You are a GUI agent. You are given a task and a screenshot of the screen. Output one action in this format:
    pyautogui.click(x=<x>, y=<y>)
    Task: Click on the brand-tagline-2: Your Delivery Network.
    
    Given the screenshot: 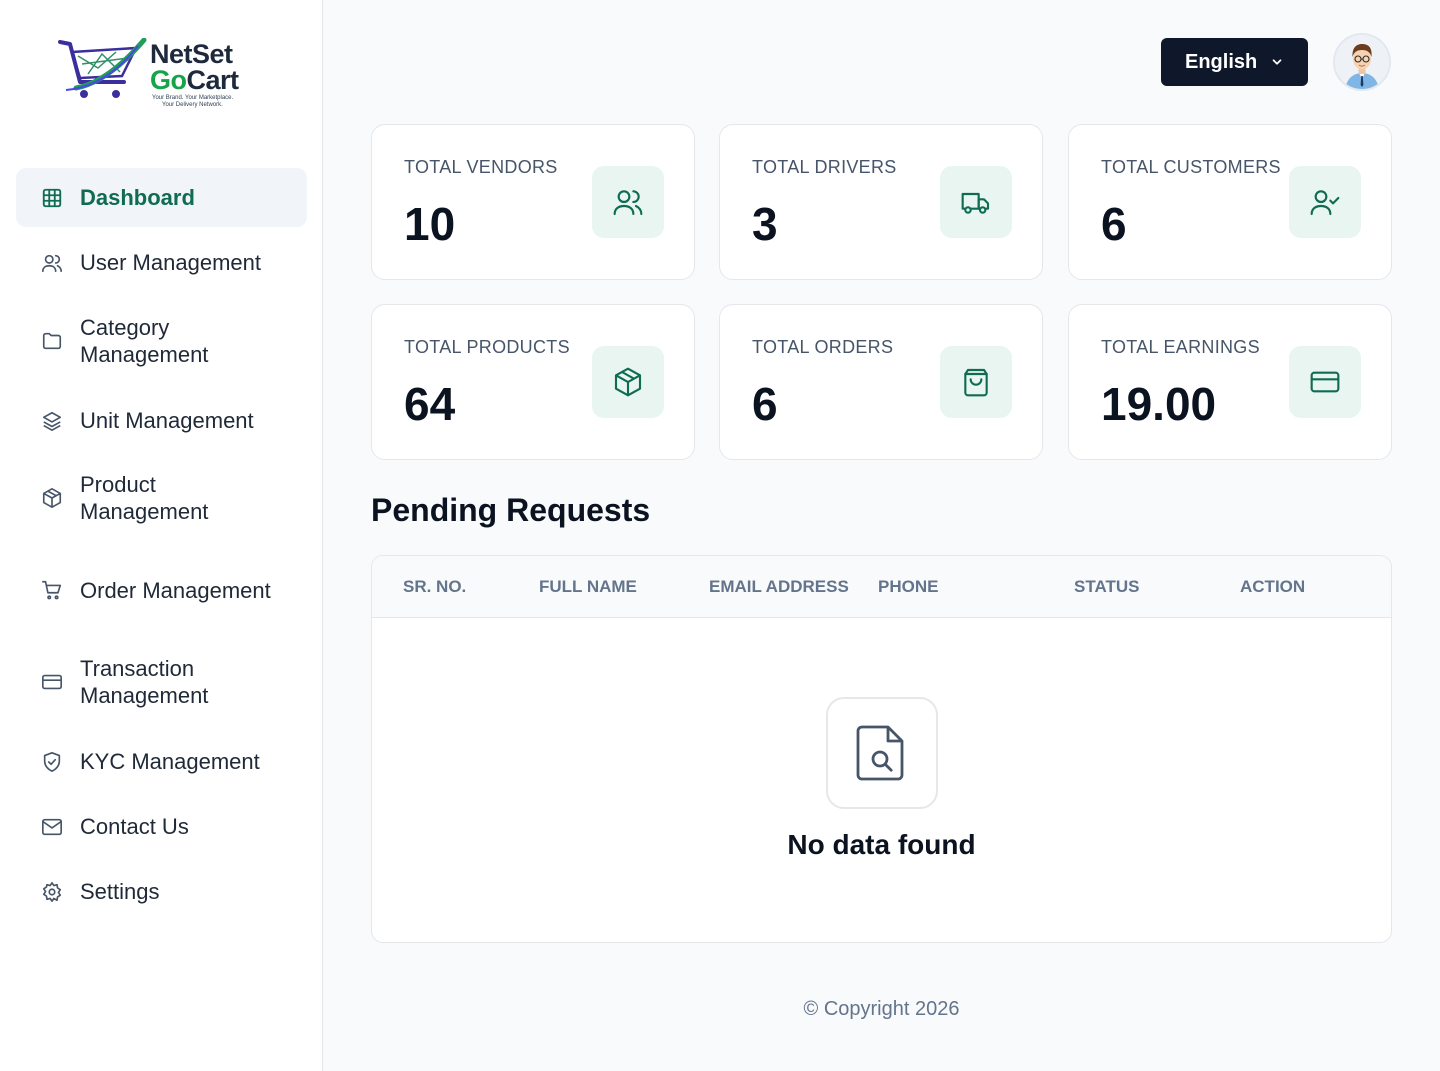 What is the action you would take?
    pyautogui.click(x=192, y=105)
    